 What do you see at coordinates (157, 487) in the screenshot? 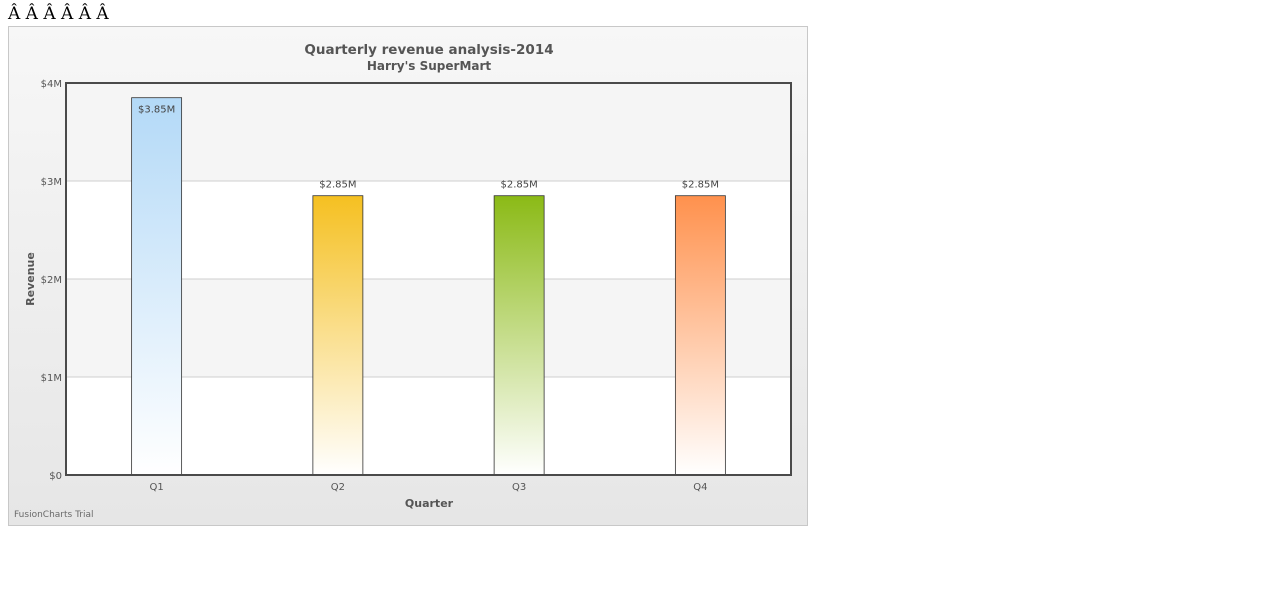
I see `x-tick-label: Q1` at bounding box center [157, 487].